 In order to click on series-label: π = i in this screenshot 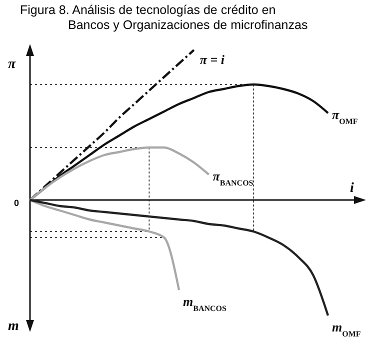, I will do `click(212, 59)`.